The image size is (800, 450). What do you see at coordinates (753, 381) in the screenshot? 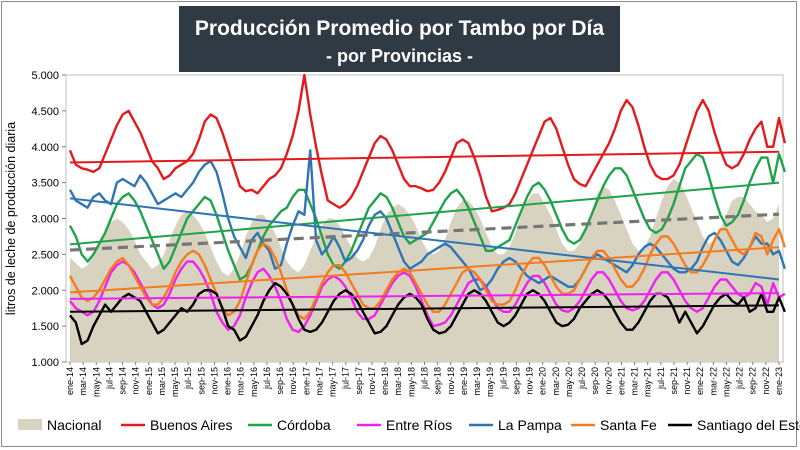
I see `x-tick-label: sep-22` at bounding box center [753, 381].